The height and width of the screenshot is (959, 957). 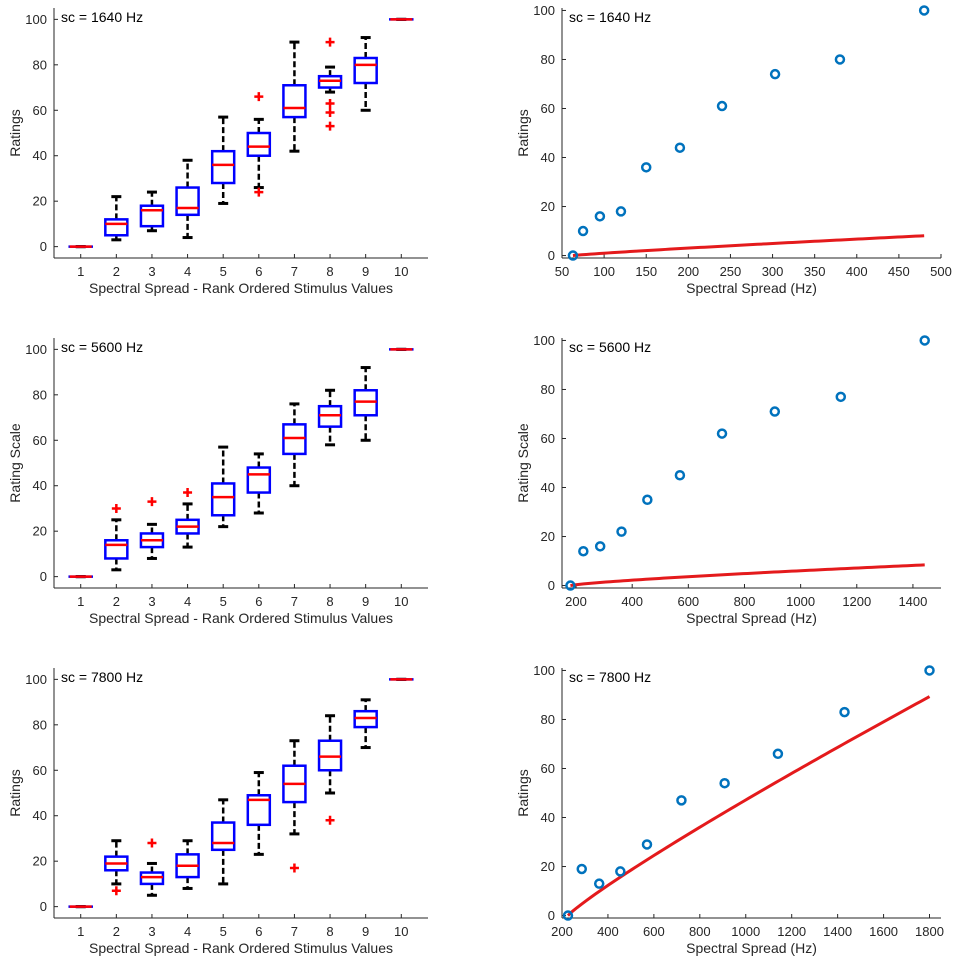 I want to click on x-axis-label: Spectral Spread (Hz), so click(x=751, y=288).